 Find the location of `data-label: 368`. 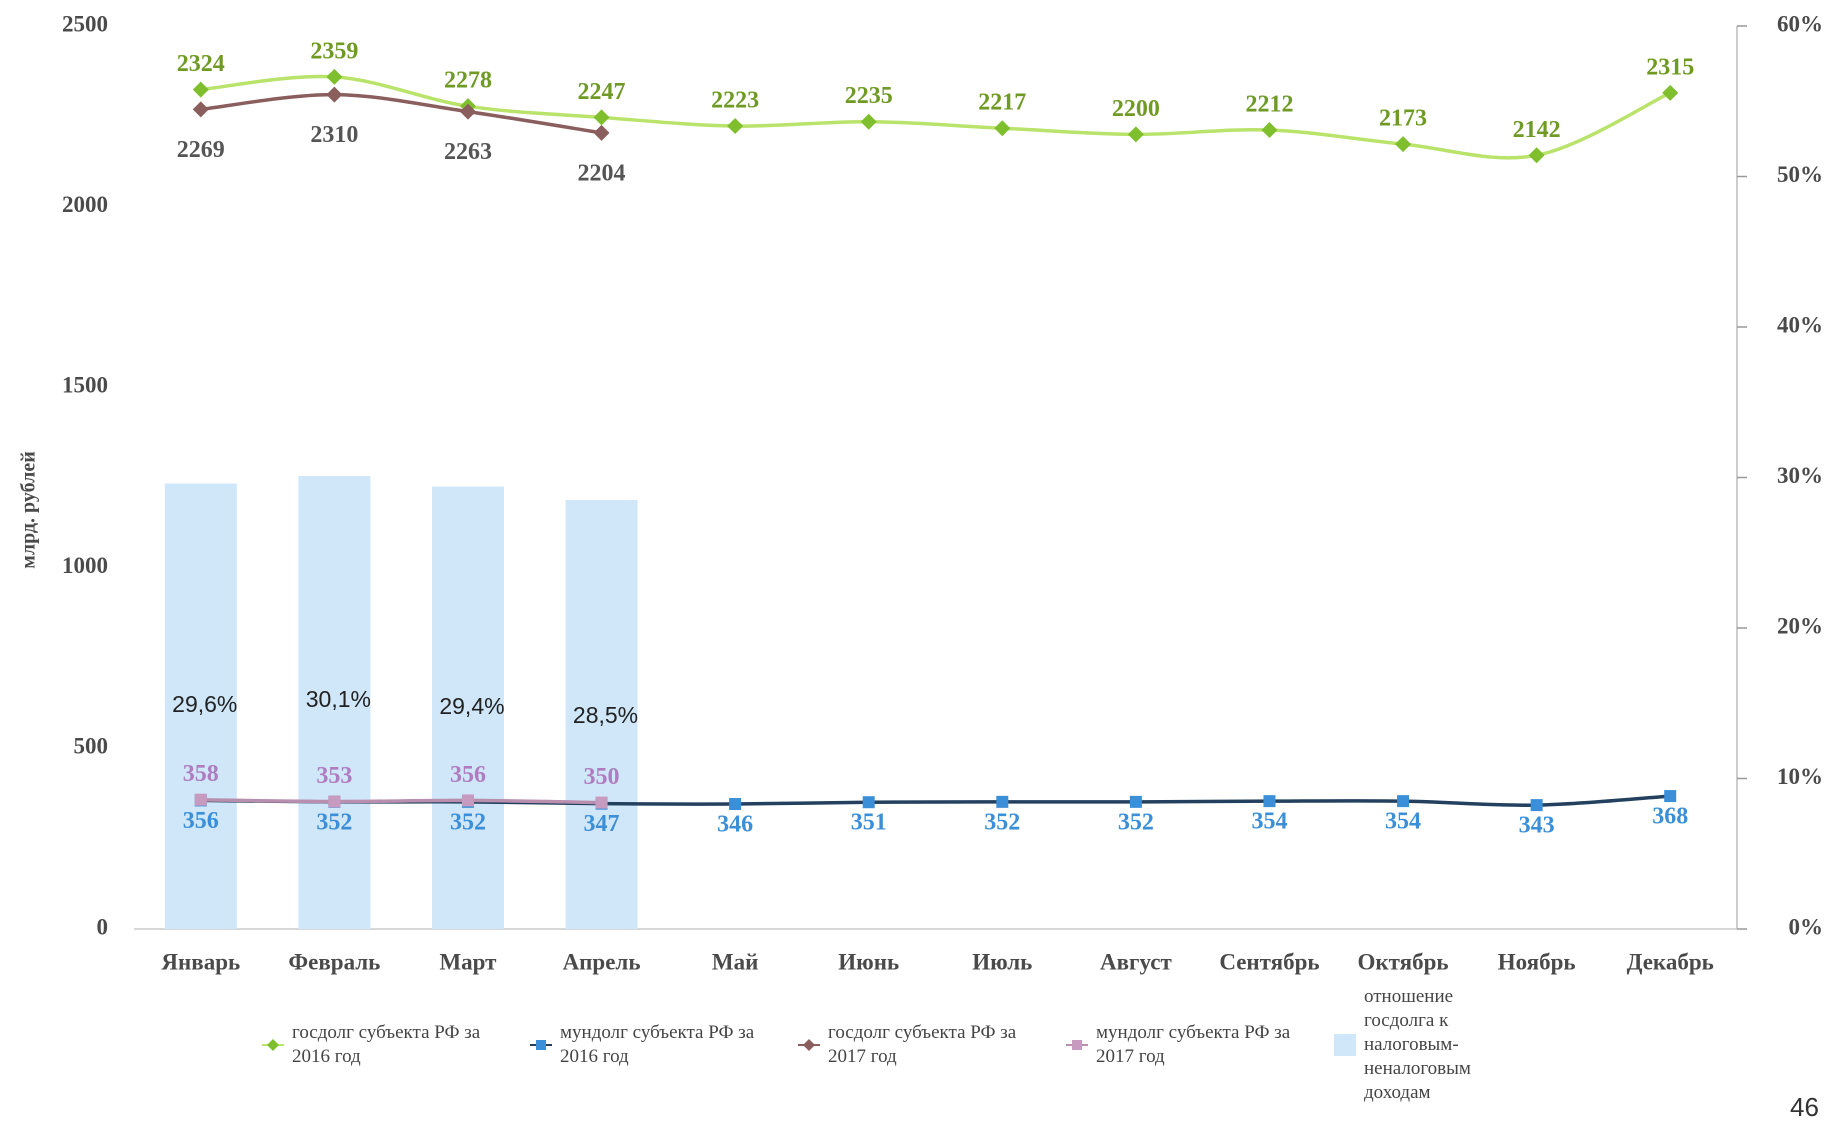

data-label: 368 is located at coordinates (1670, 817).